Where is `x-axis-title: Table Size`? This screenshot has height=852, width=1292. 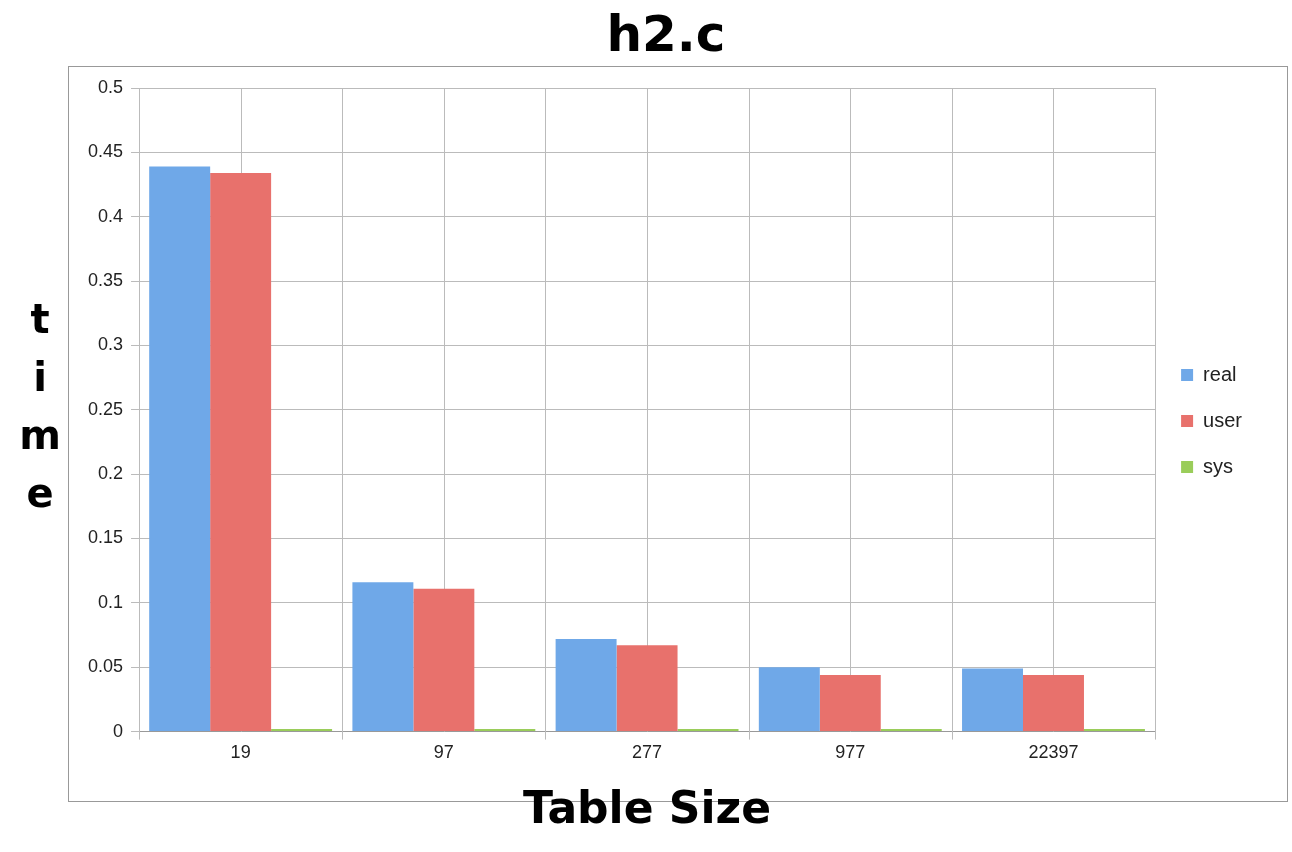
x-axis-title: Table Size is located at coordinates (647, 808).